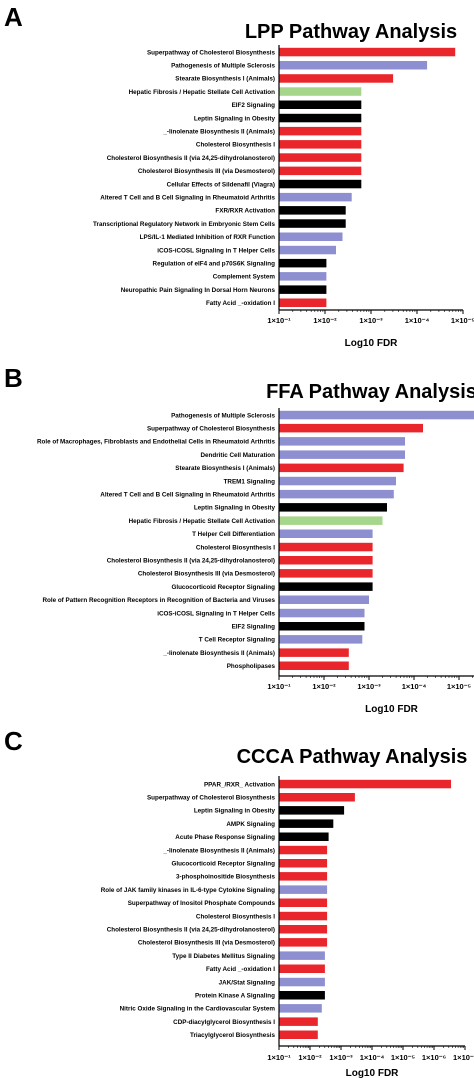 The image size is (474, 1078). Describe the element at coordinates (223, 415) in the screenshot. I see `category-label: Pathogenesis of Multiple Sclerosis` at that location.